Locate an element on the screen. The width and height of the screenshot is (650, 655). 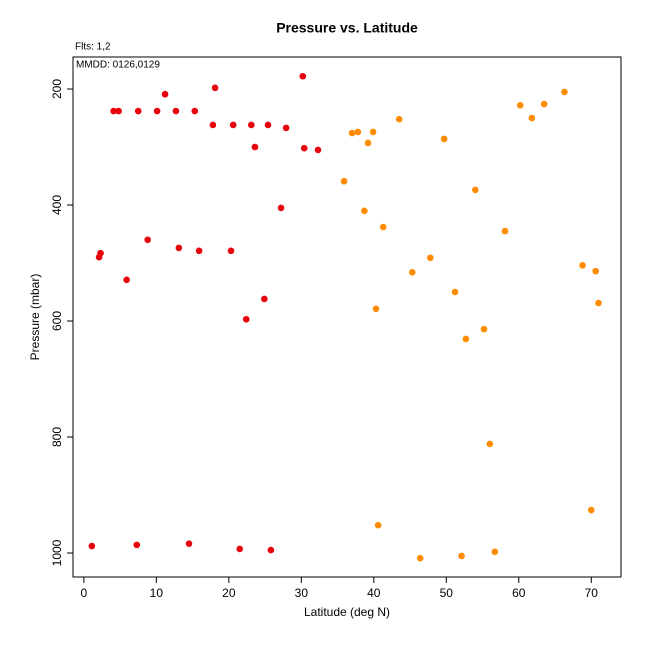
x-tick-label: 60 is located at coordinates (519, 593).